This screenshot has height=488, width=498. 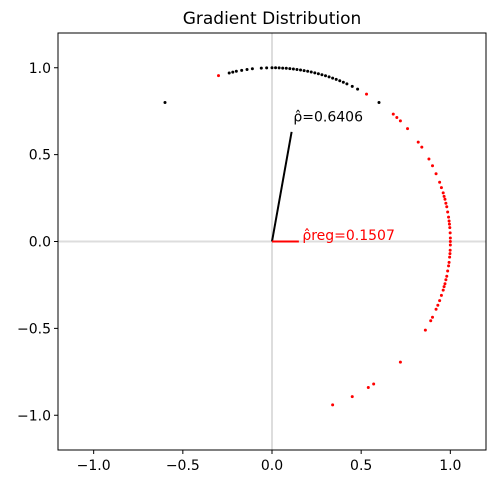 What do you see at coordinates (328, 118) in the screenshot?
I see `vector-label: ρ̂=0.6406` at bounding box center [328, 118].